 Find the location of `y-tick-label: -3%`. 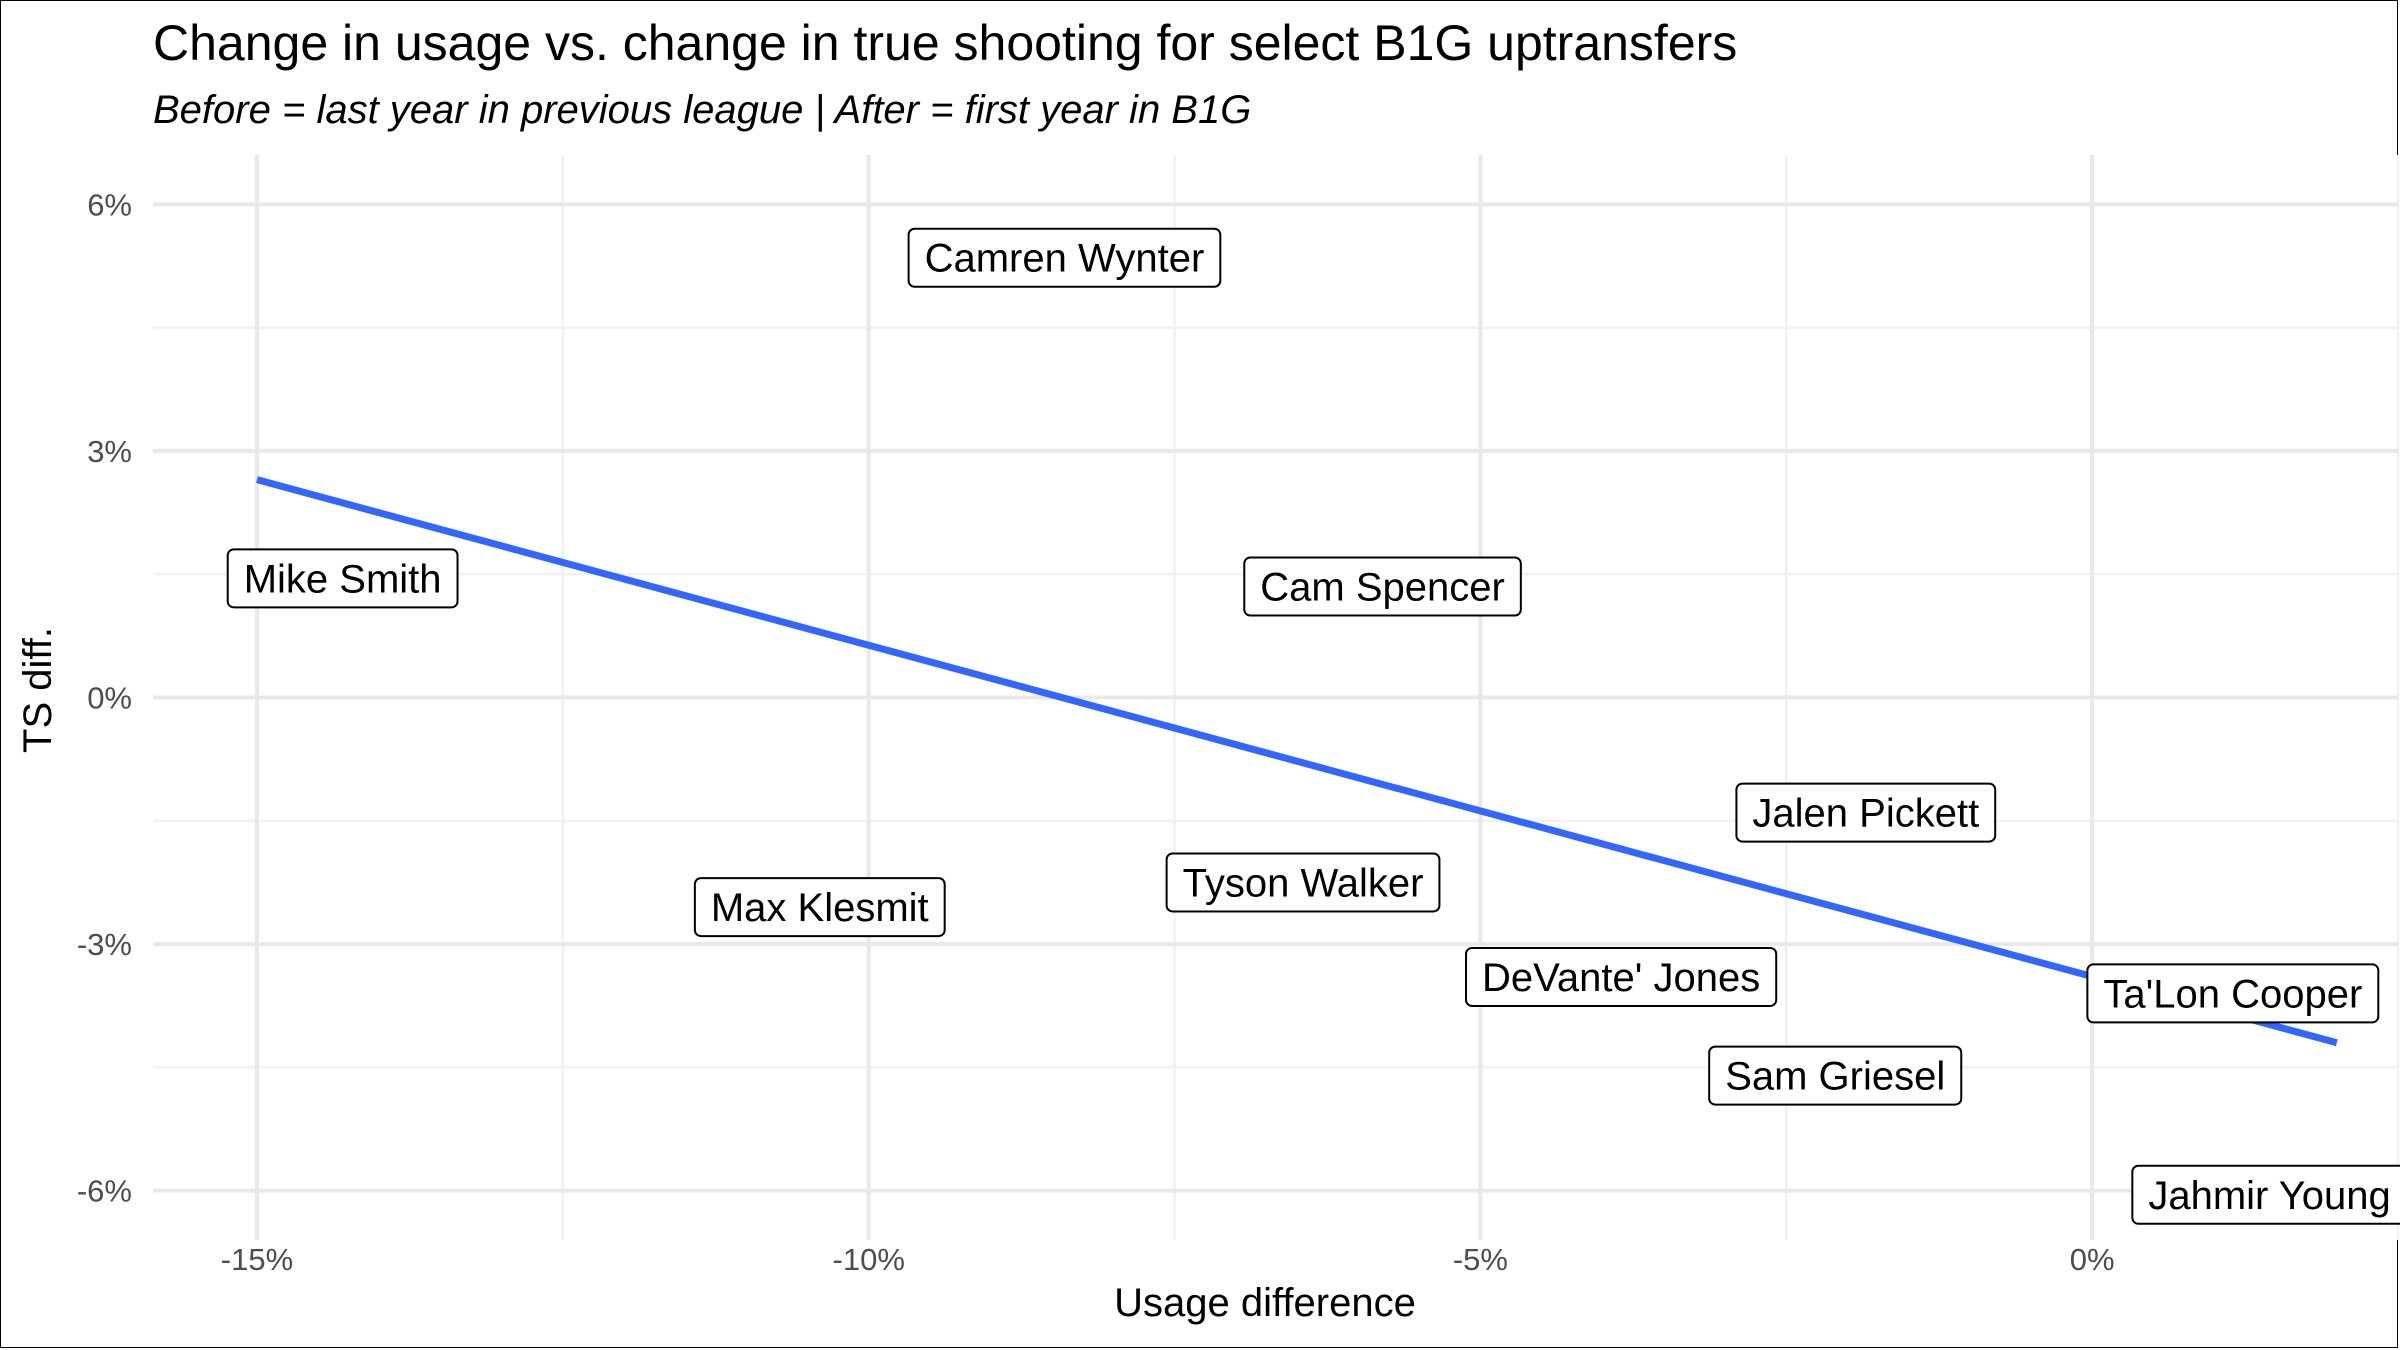

y-tick-label: -3% is located at coordinates (104, 944).